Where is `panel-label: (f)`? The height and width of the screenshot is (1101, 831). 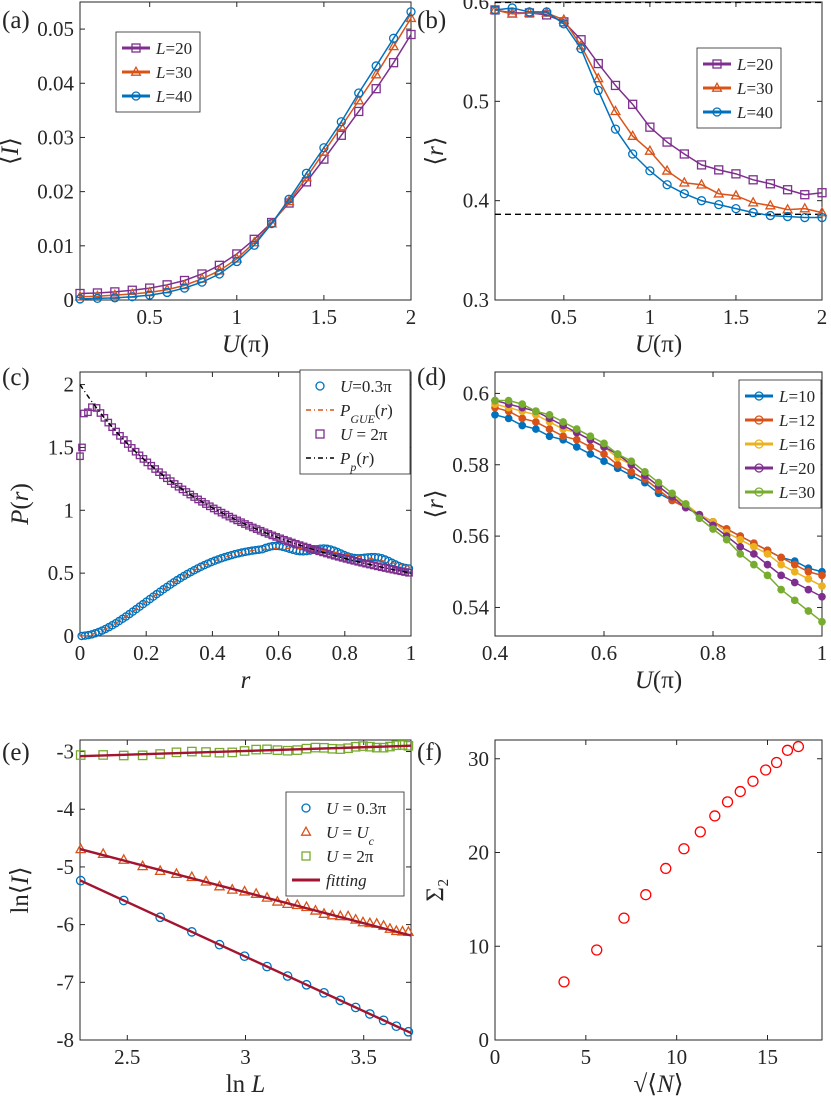 panel-label: (f) is located at coordinates (429, 752).